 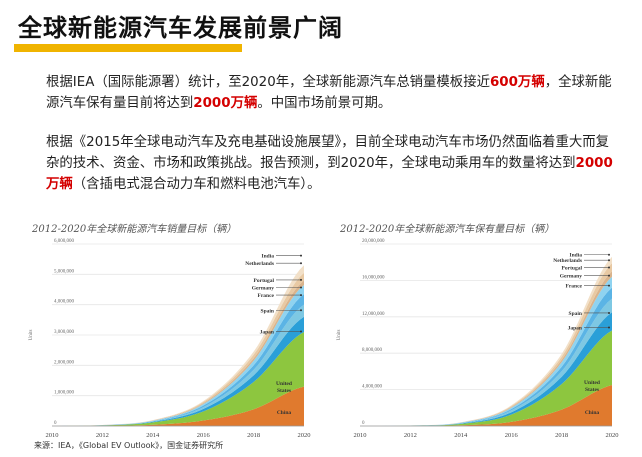 I want to click on y-tick-label: 16,000,000, so click(x=373, y=277).